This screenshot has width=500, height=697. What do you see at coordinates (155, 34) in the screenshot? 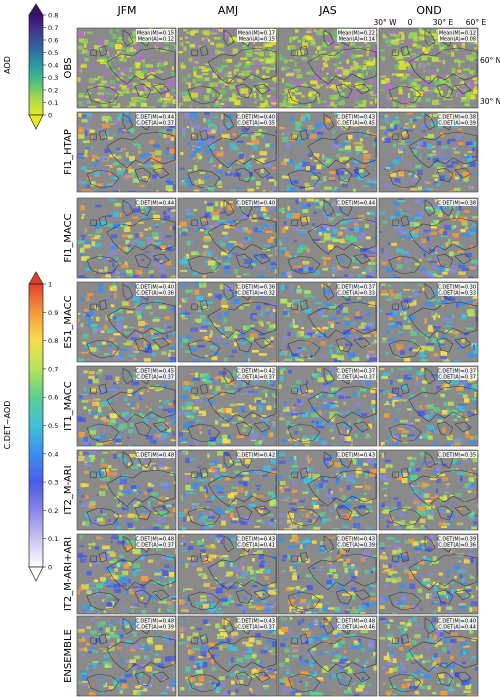
I see `stat-primary: Mean(M)=0.15` at bounding box center [155, 34].